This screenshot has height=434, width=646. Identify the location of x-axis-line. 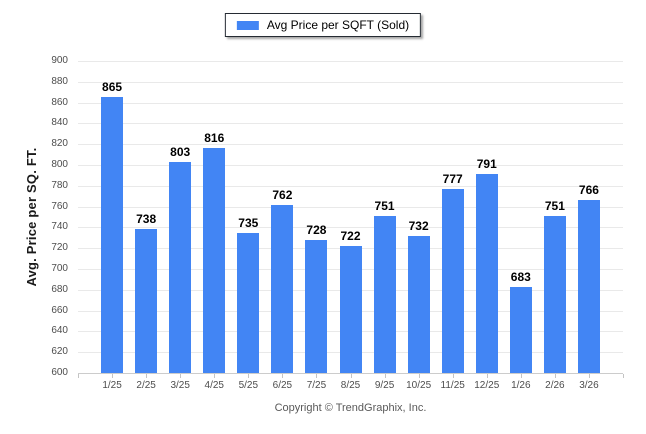
(350, 373).